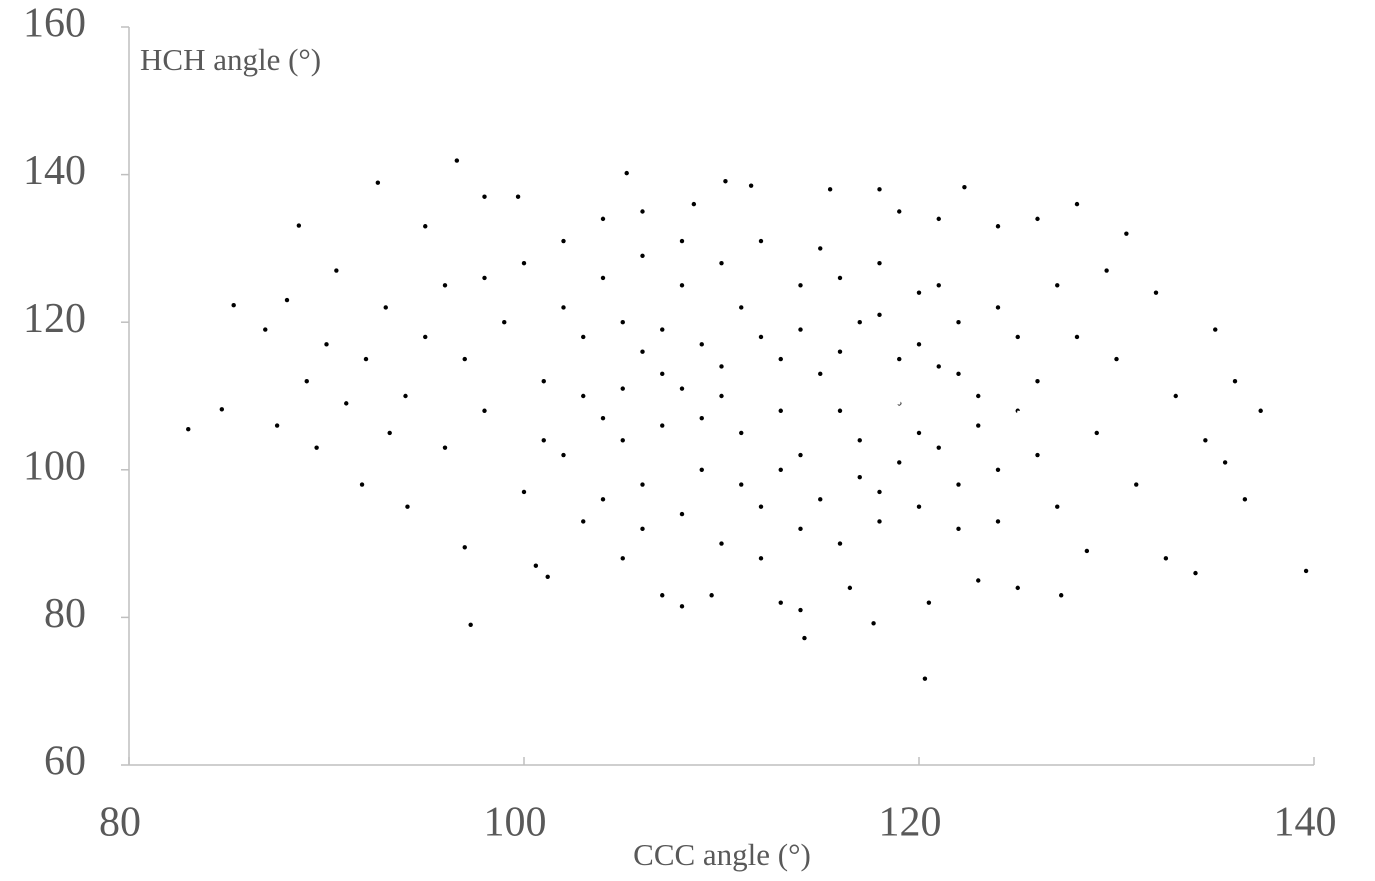 The height and width of the screenshot is (881, 1375). I want to click on y-tick-label: 160, so click(54, 24).